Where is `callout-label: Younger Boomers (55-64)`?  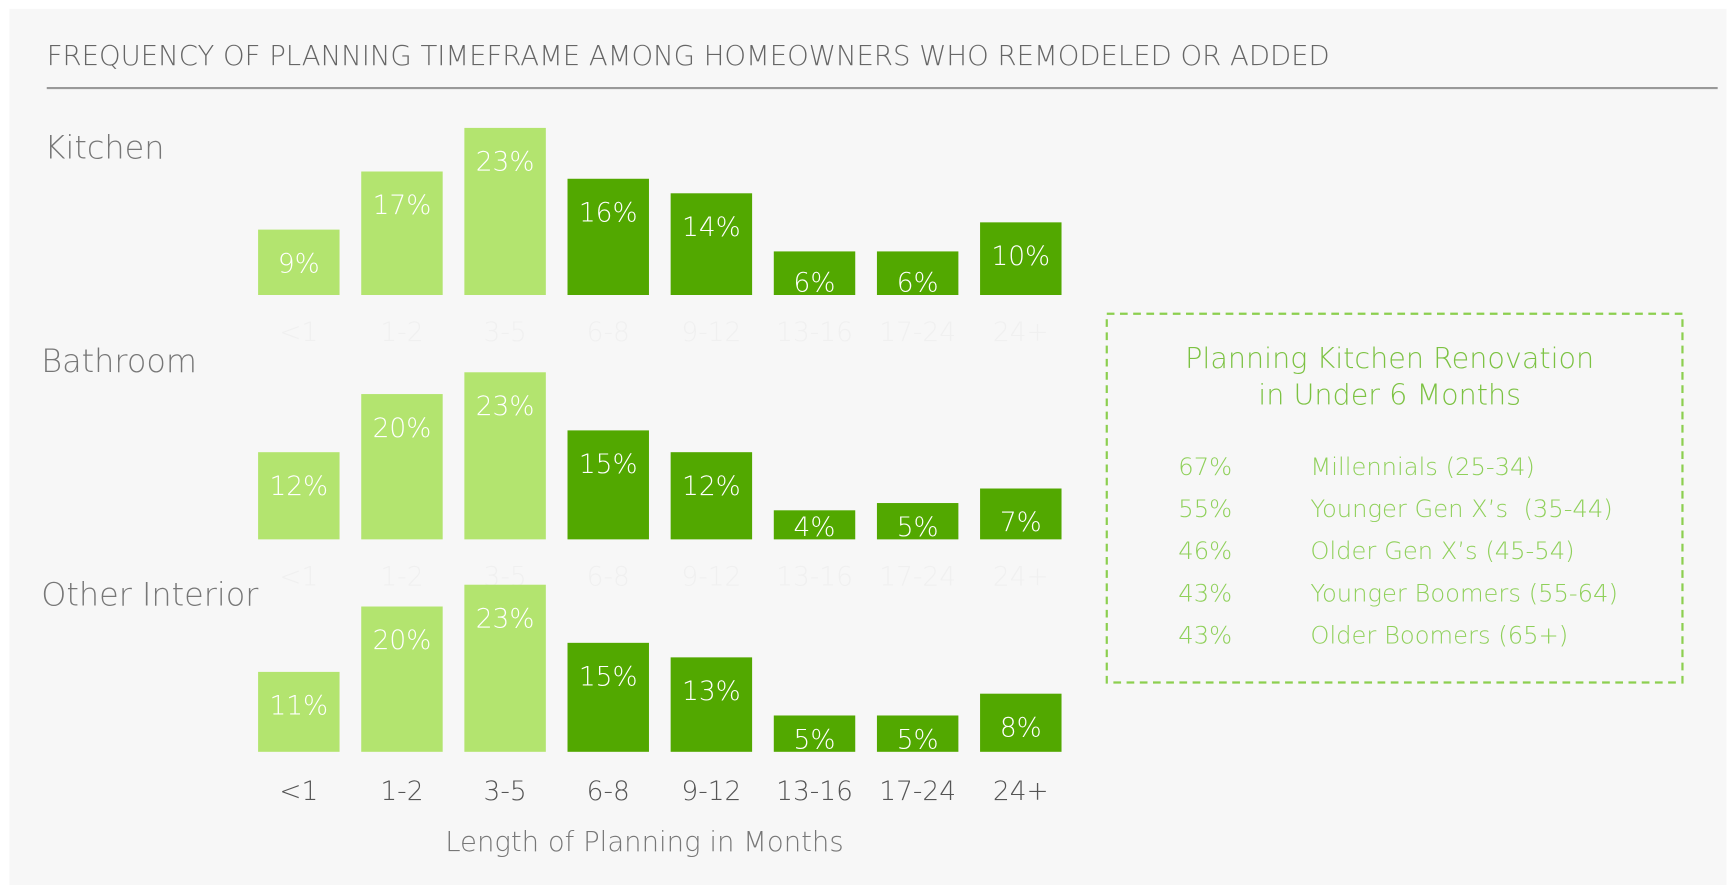 callout-label: Younger Boomers (55-64) is located at coordinates (1464, 593).